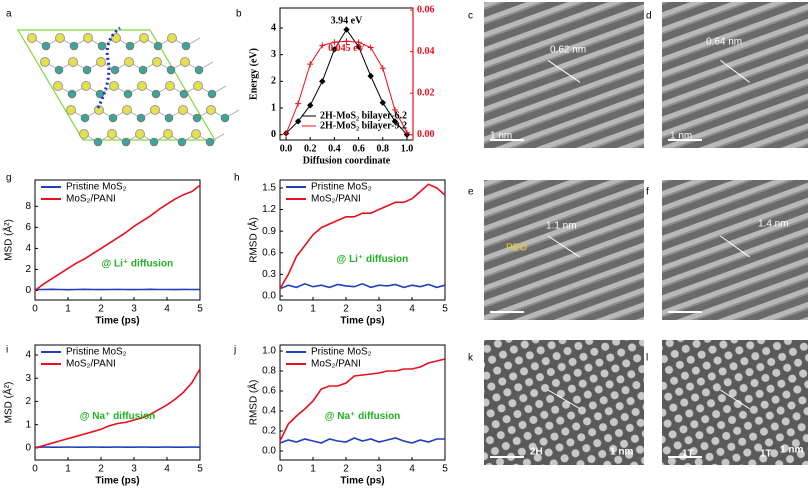 The width and height of the screenshot is (808, 490). What do you see at coordinates (269, 231) in the screenshot?
I see `y-tick-label: 0.9` at bounding box center [269, 231].